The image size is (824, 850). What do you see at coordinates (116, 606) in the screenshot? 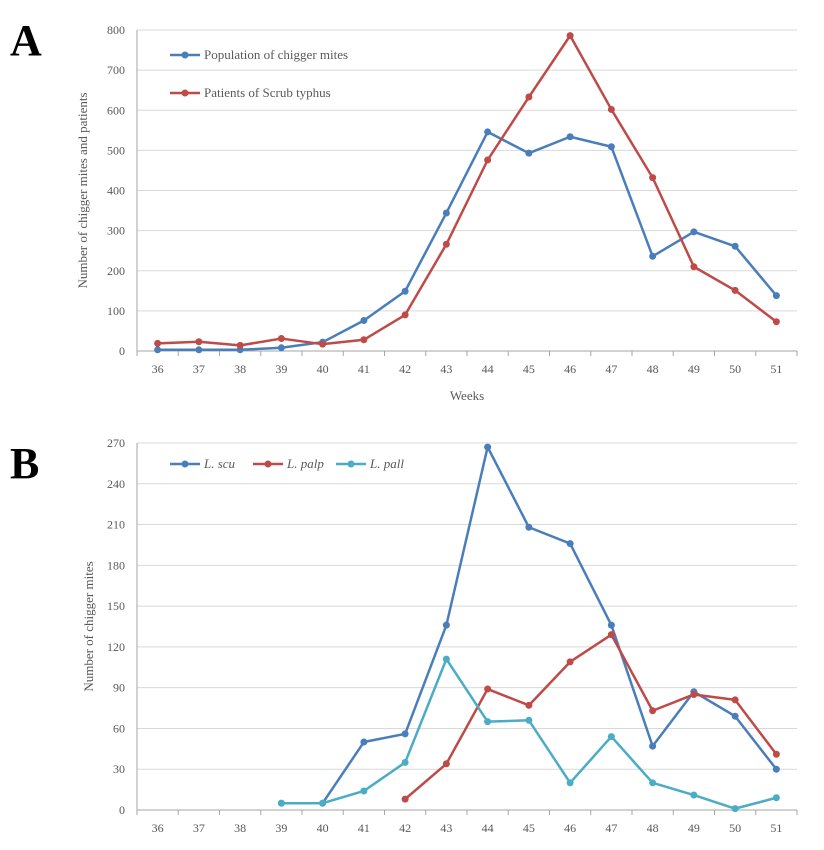
I see `y-tick-label: 150` at bounding box center [116, 606].